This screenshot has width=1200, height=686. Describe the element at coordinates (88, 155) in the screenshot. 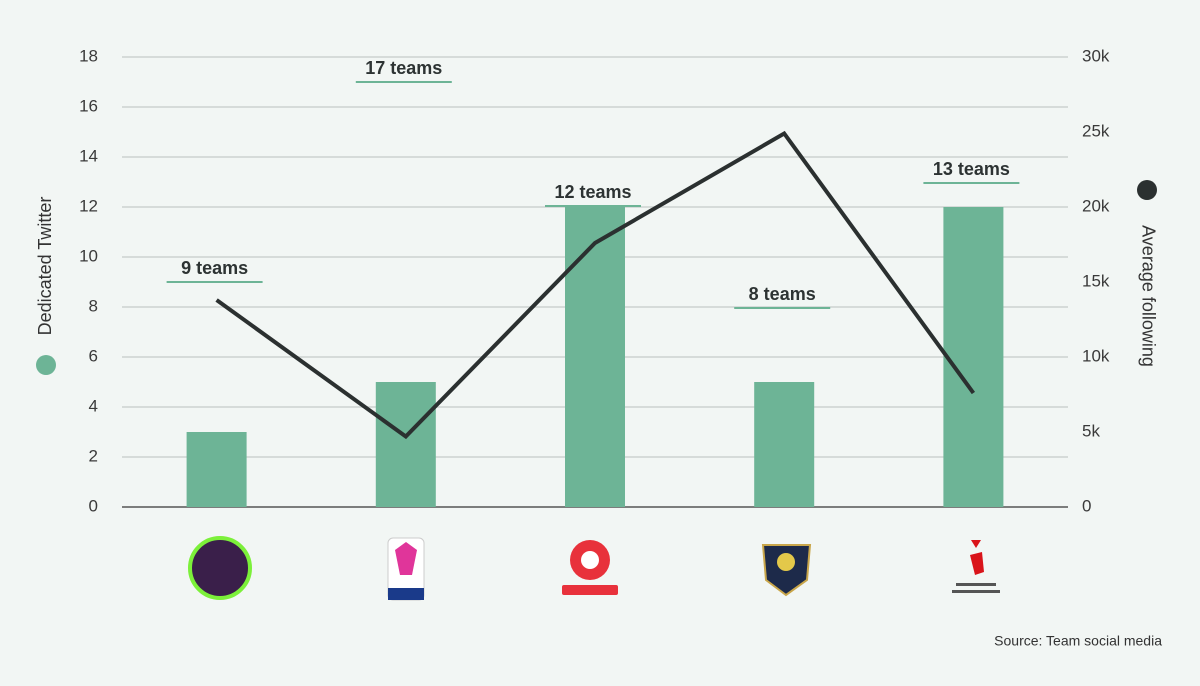

I see `y-tick-label: 14` at that location.